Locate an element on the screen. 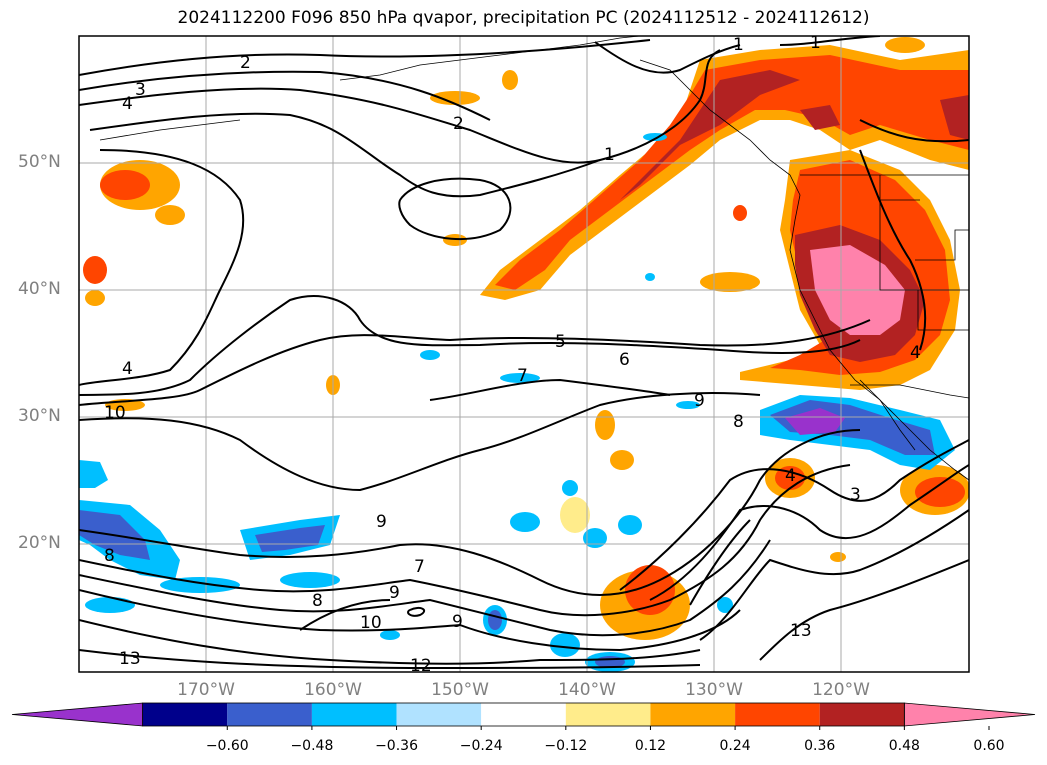 This screenshot has width=1047, height=765. lat-label: 40°N is located at coordinates (39, 289).